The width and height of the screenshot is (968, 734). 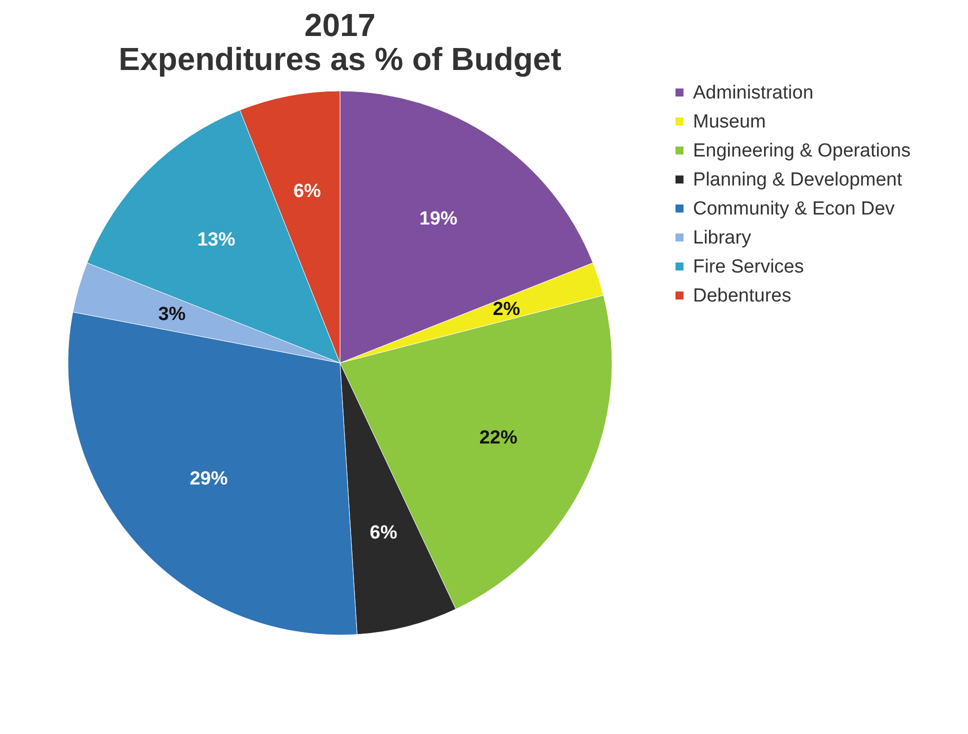 What do you see at coordinates (340, 59) in the screenshot?
I see `text: Expenditures as % of Budget` at bounding box center [340, 59].